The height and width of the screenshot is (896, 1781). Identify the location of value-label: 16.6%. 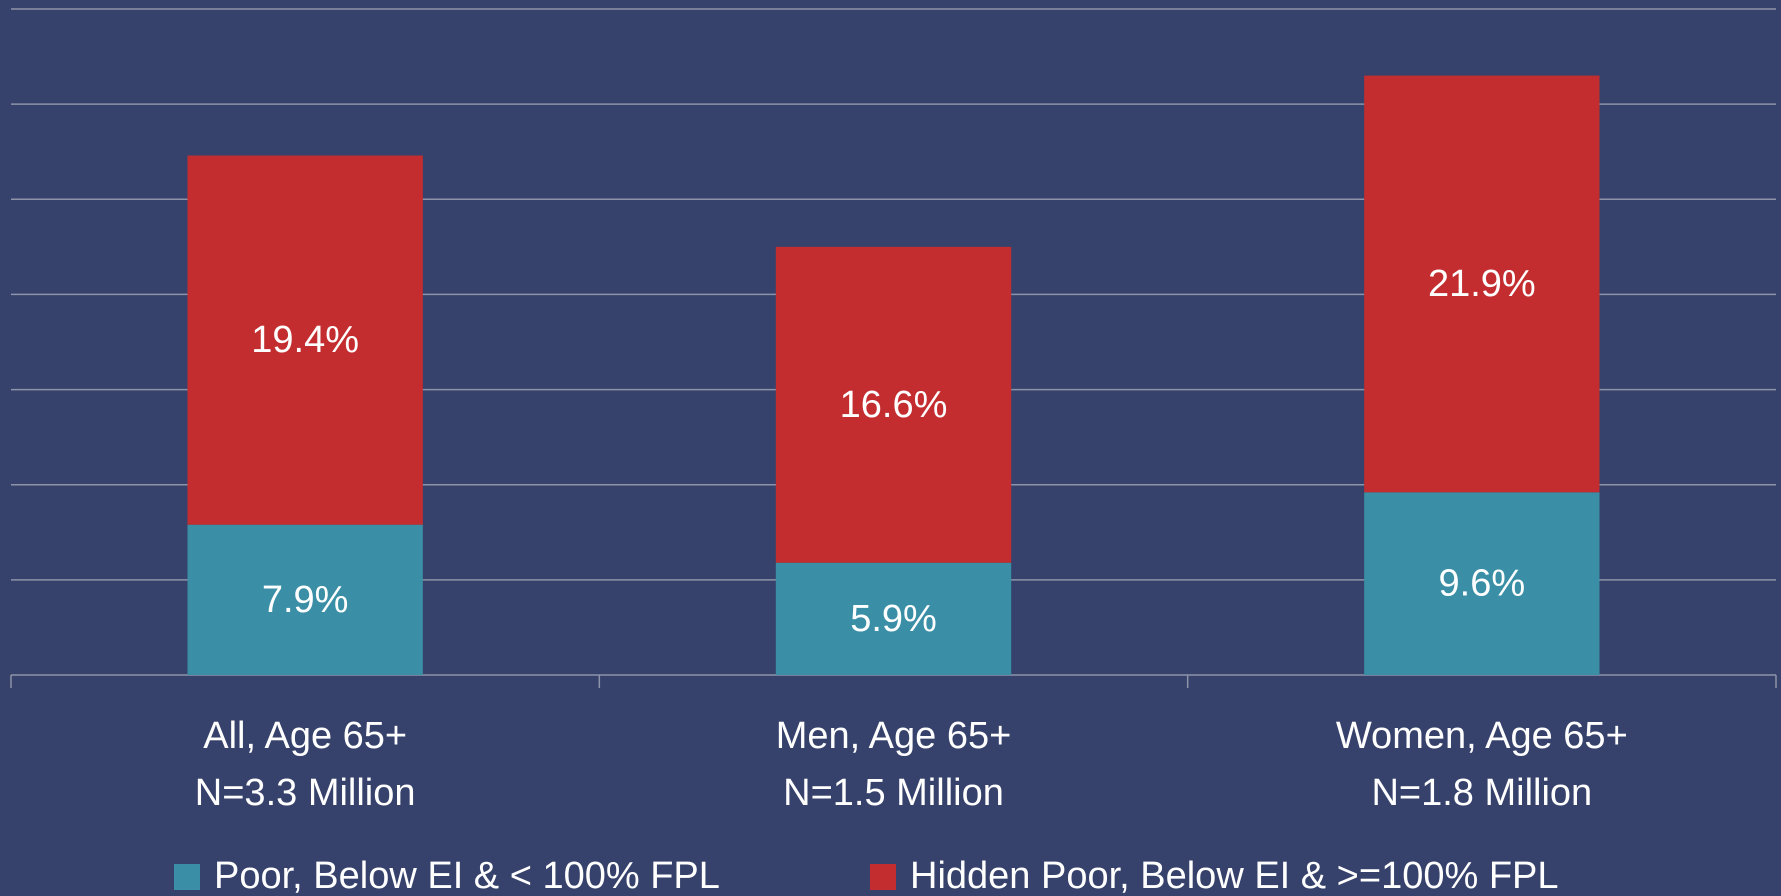
(894, 405).